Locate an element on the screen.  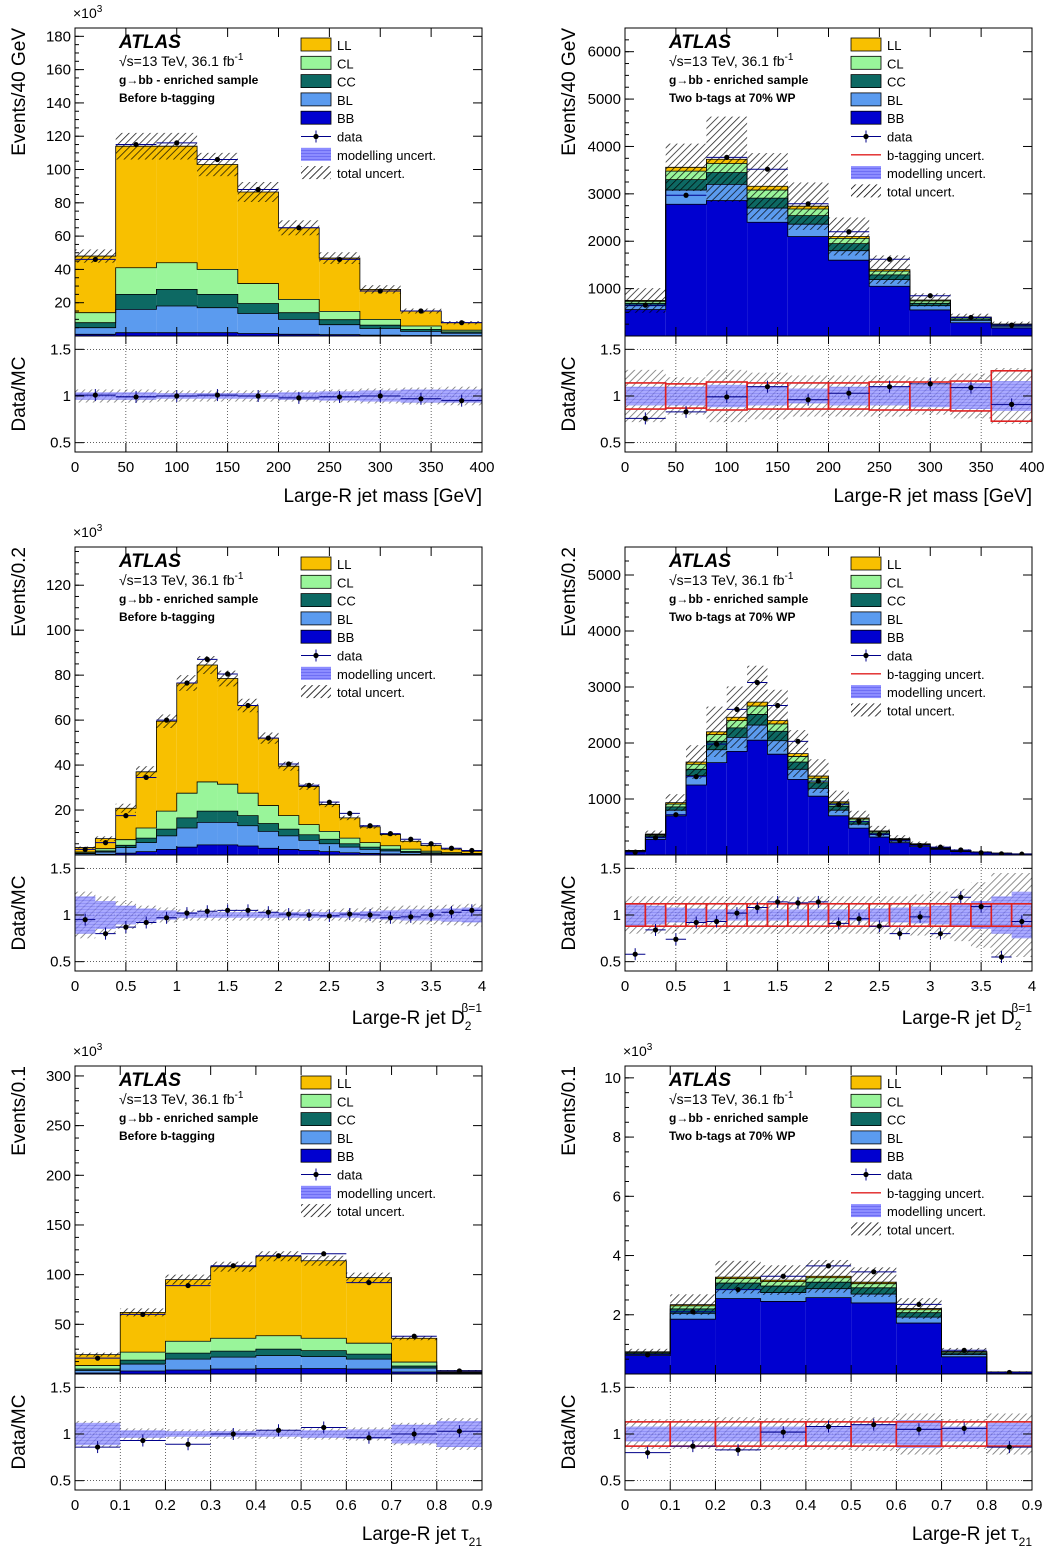
x-tick-label: 1.5 is located at coordinates (227, 986).